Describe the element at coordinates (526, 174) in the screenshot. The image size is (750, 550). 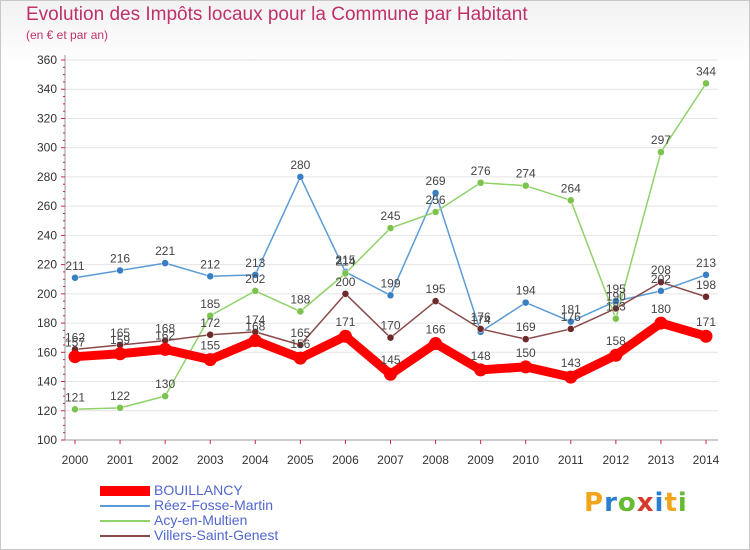
I see `data-label: 274` at that location.